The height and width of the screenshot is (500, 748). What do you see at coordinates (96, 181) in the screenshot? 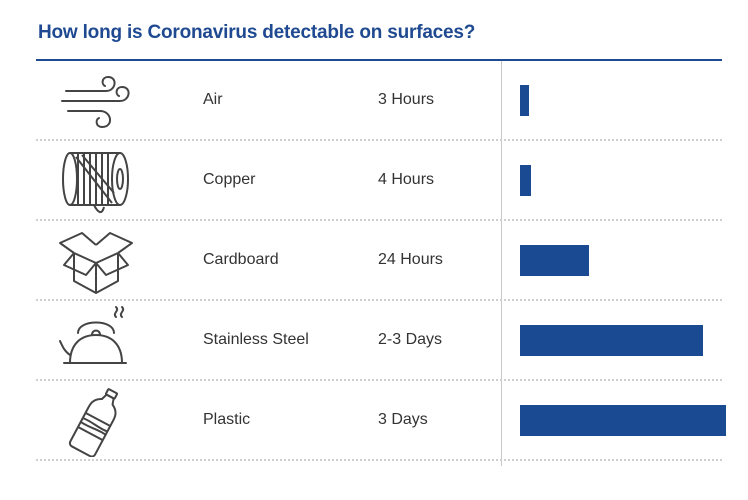
I see `copper-wire-spool-icon` at bounding box center [96, 181].